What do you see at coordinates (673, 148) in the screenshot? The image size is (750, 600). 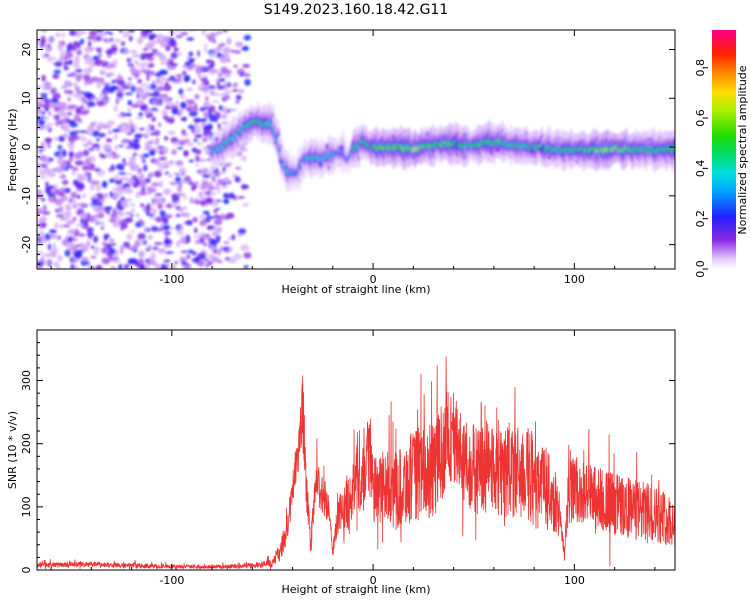 I see `ridge-mark` at bounding box center [673, 148].